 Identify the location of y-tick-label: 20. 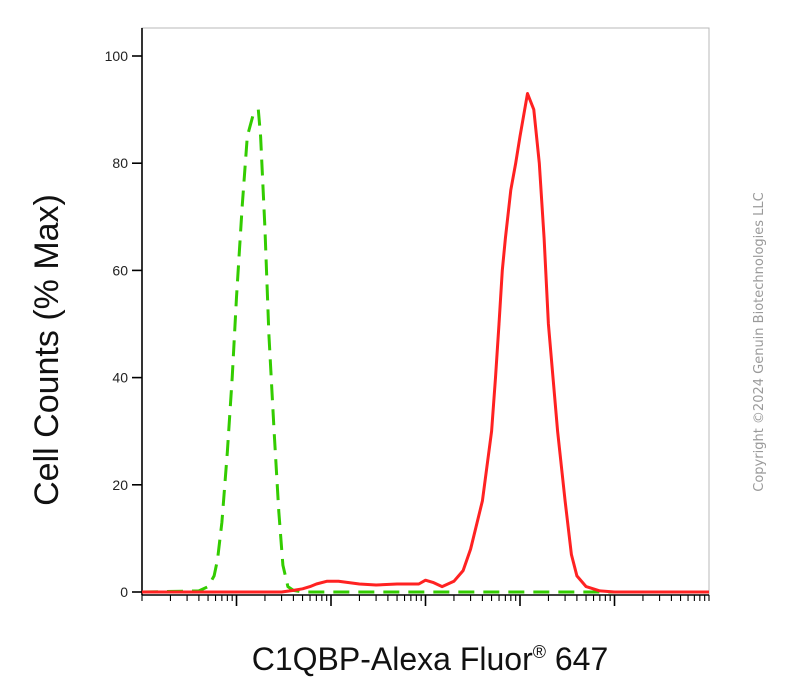
(120, 485).